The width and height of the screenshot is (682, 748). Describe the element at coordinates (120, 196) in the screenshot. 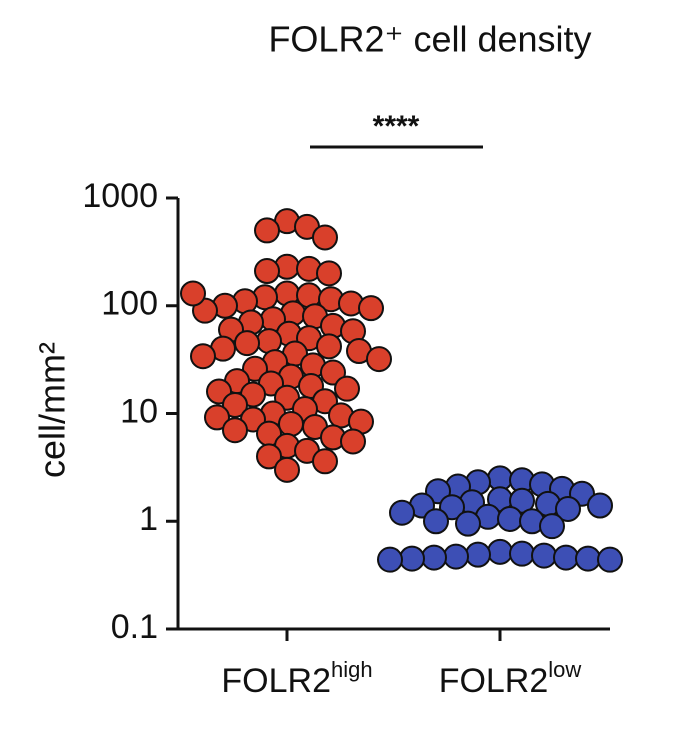

I see `y-tick-label: 1000` at that location.